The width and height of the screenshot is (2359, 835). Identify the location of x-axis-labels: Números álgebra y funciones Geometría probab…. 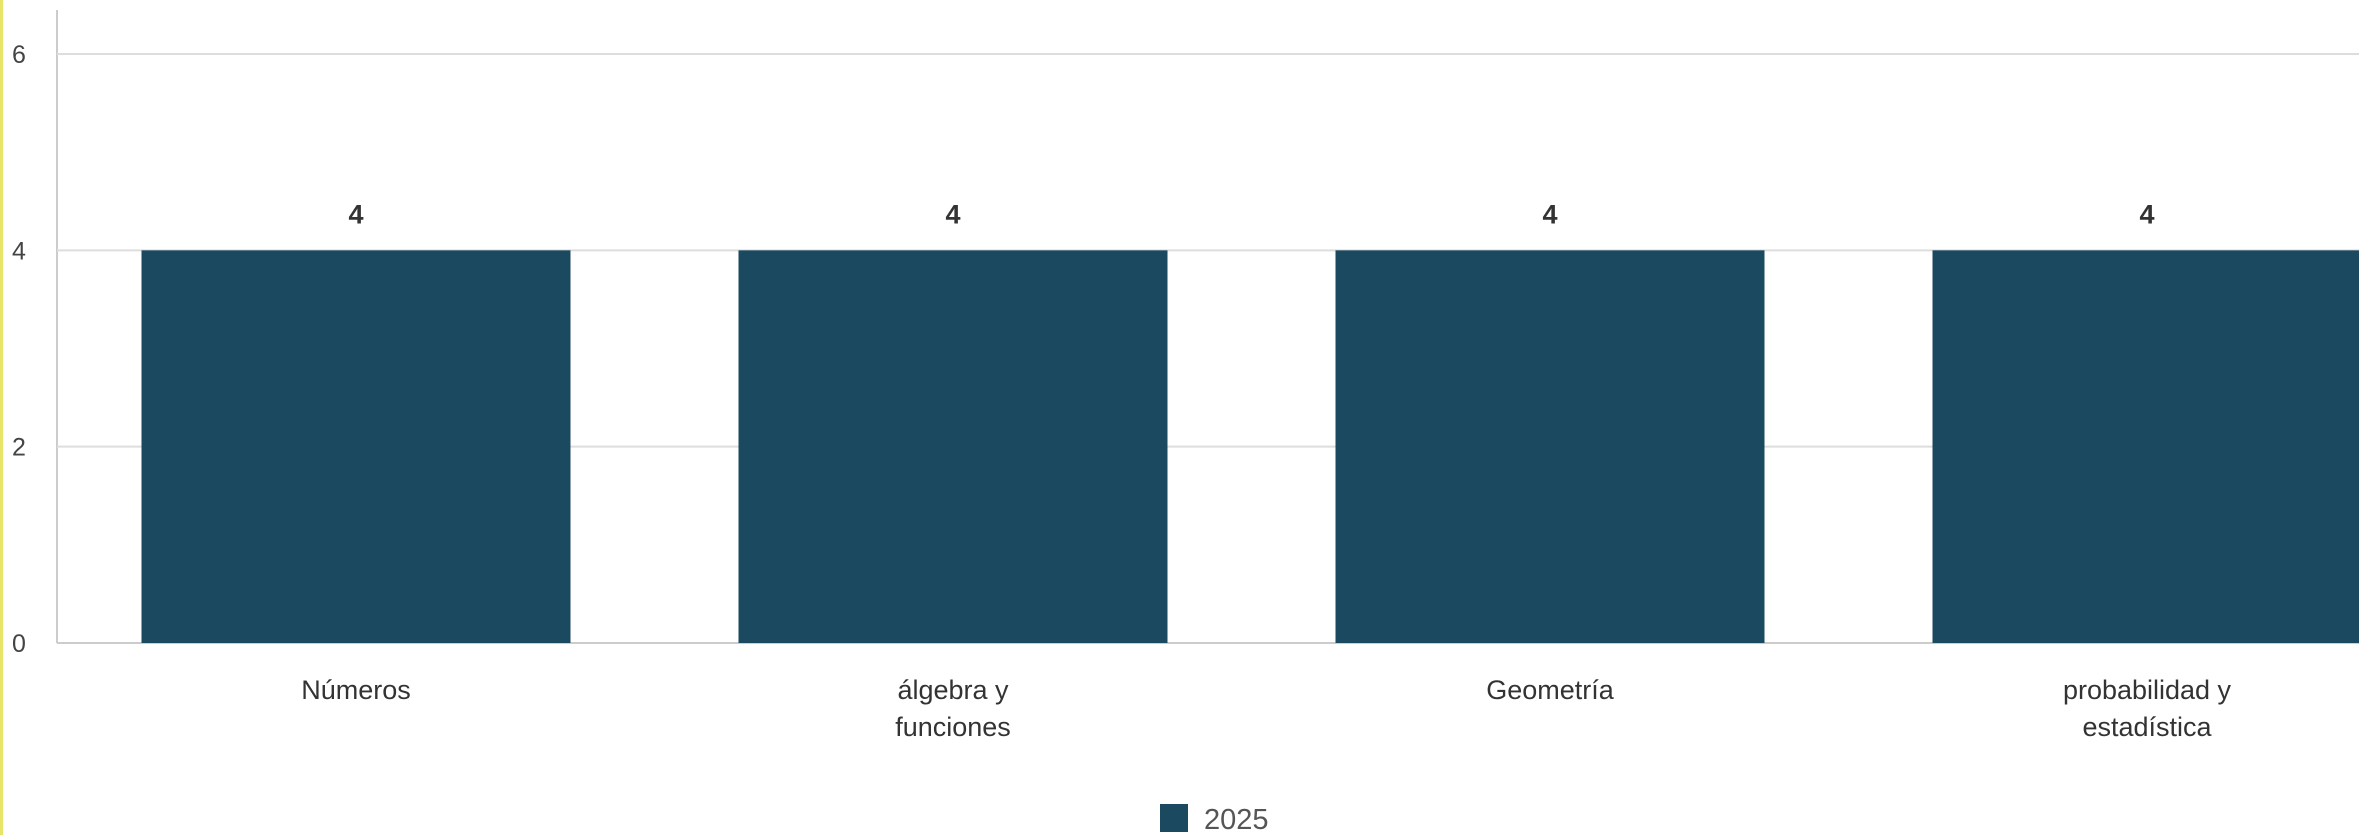
(1266, 708).